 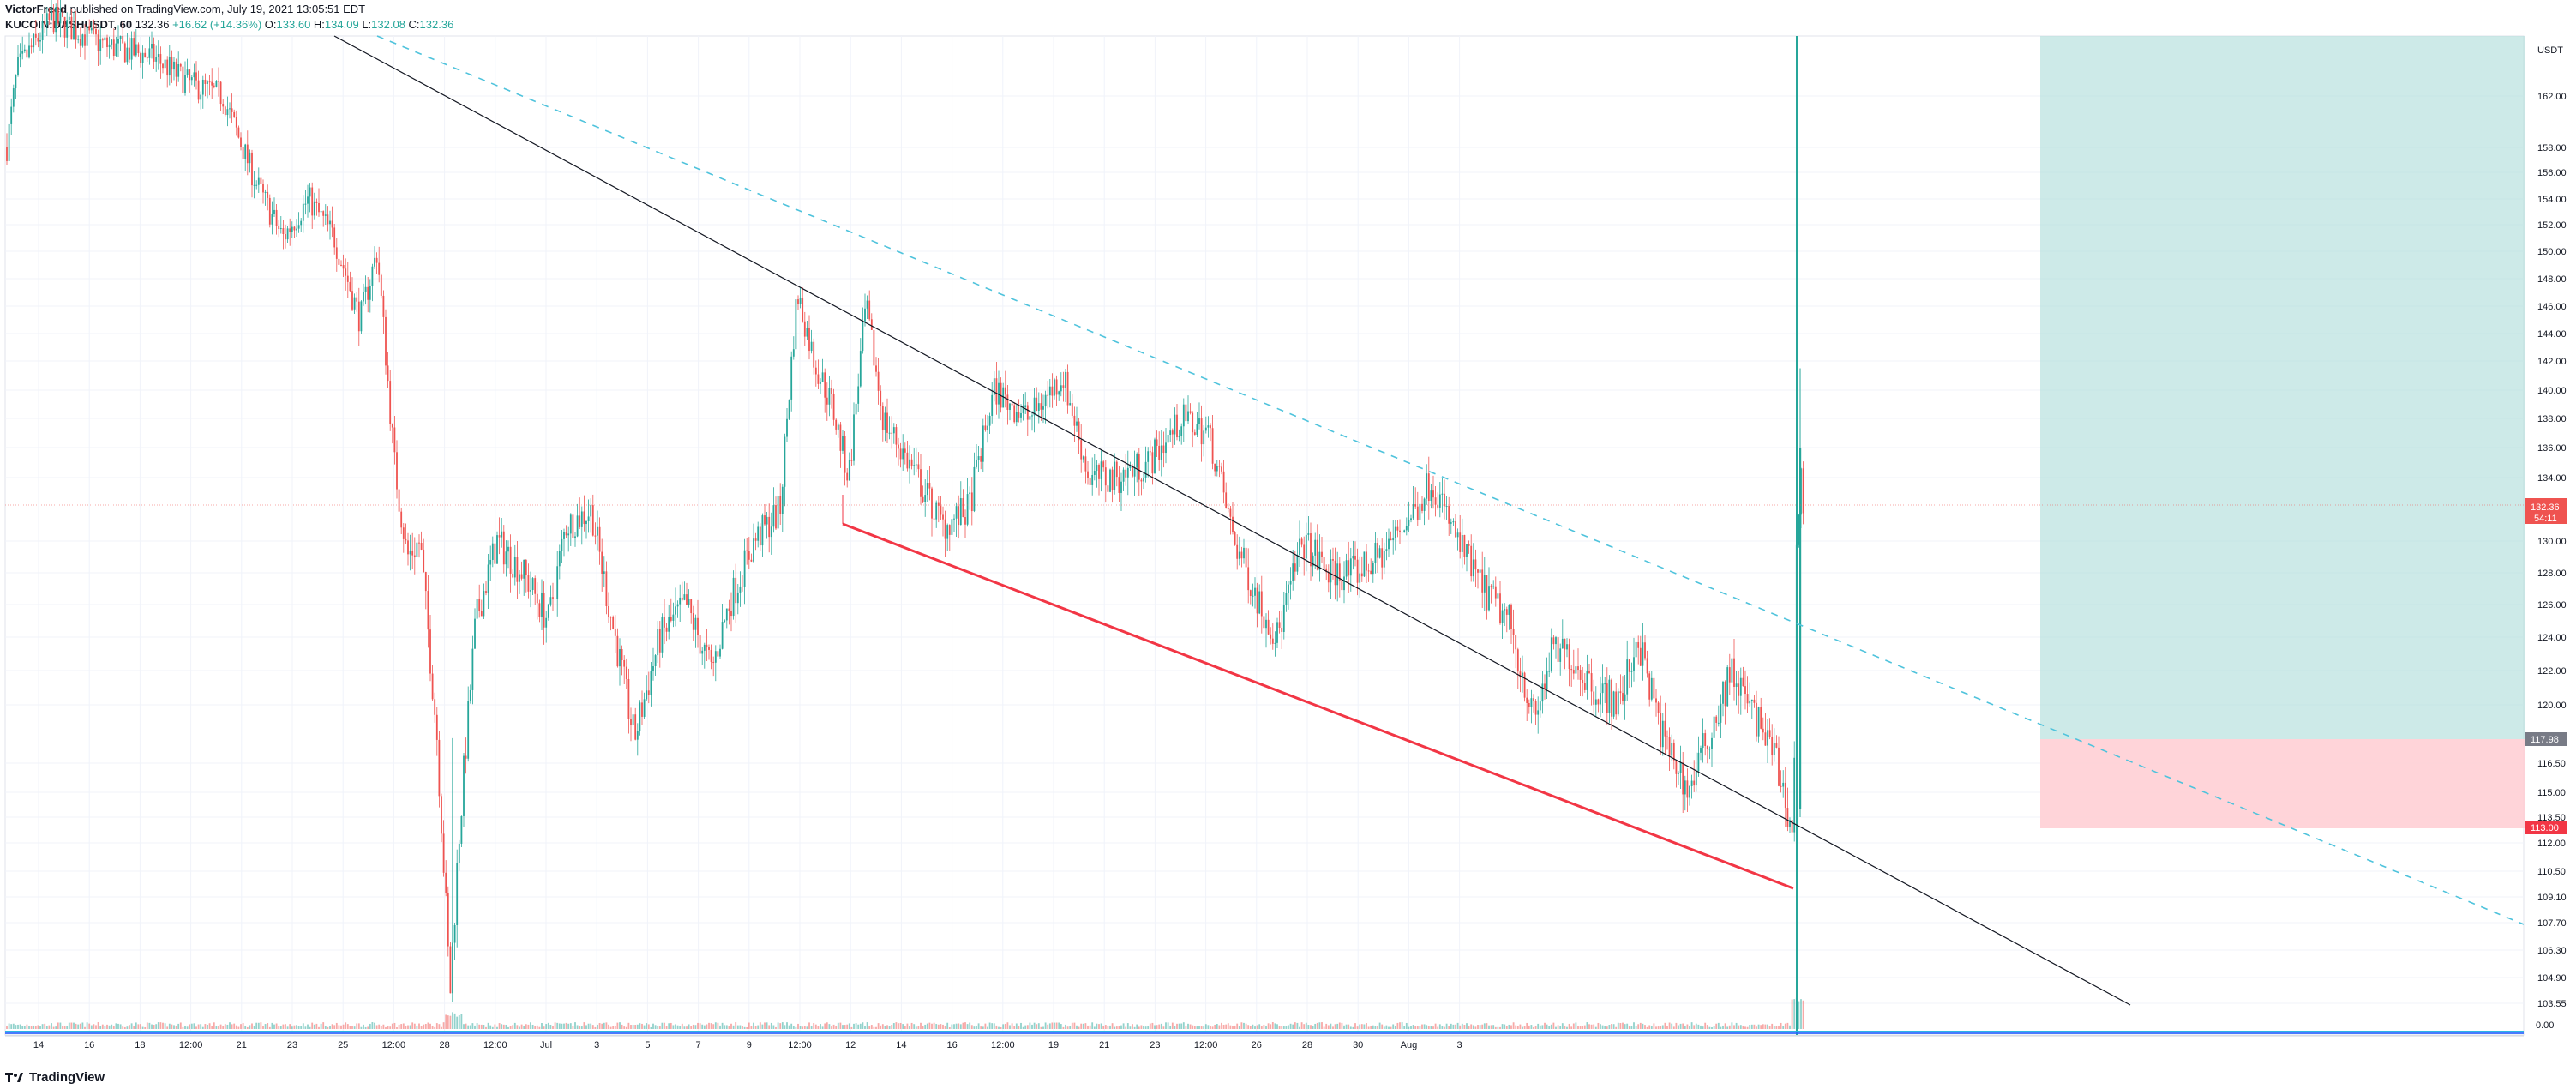 I want to click on time-tick-label: 5, so click(x=647, y=1045).